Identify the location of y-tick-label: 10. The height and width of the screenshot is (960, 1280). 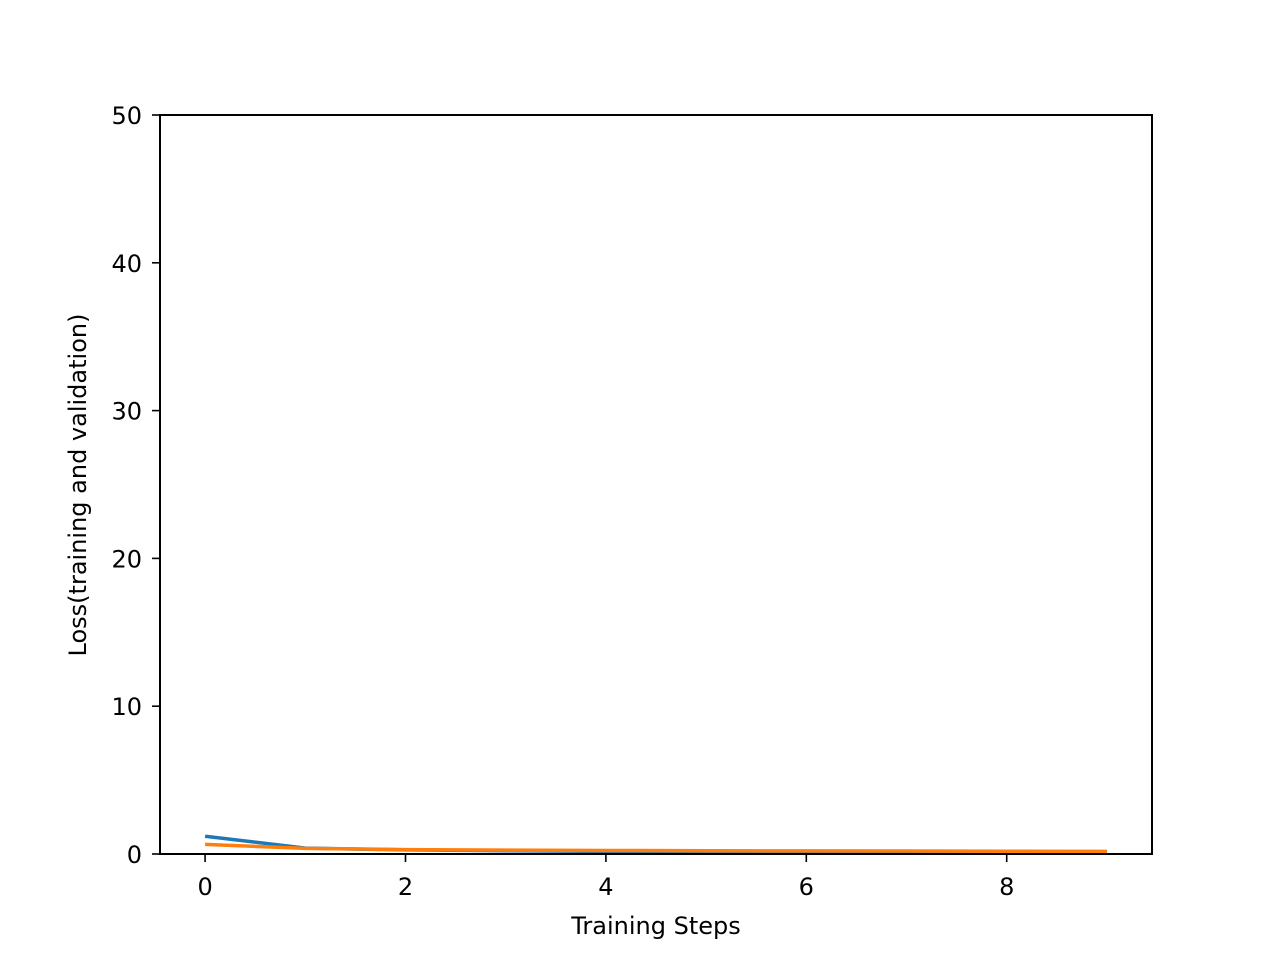
(126, 707).